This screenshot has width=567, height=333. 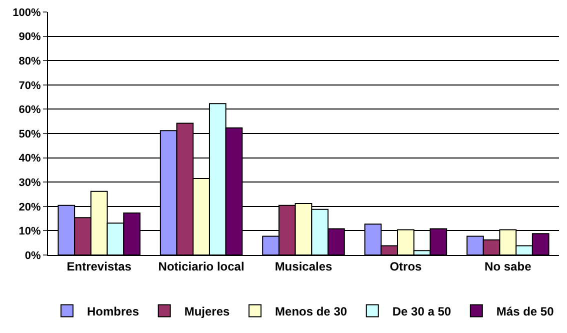 I want to click on y-tick-label: 60%, so click(x=30, y=110).